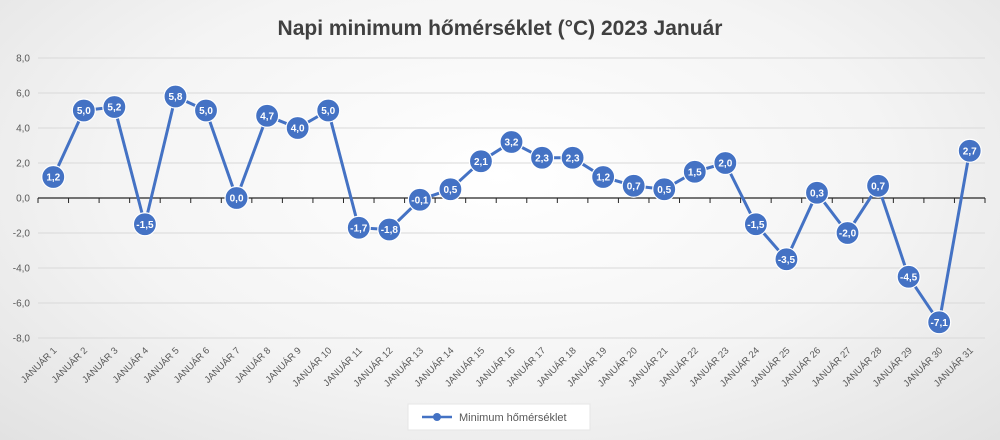 Image resolution: width=1000 pixels, height=440 pixels. I want to click on data-label: -0,1, so click(420, 200).